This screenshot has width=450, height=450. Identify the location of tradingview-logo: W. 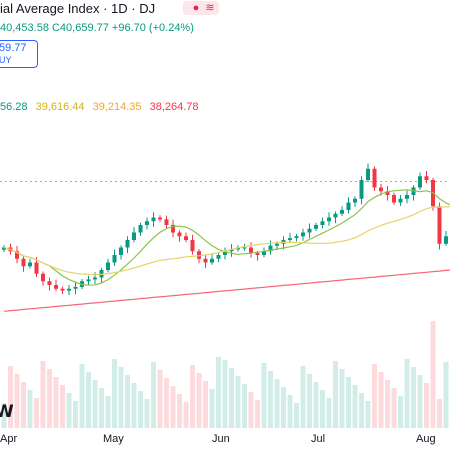
(7, 412).